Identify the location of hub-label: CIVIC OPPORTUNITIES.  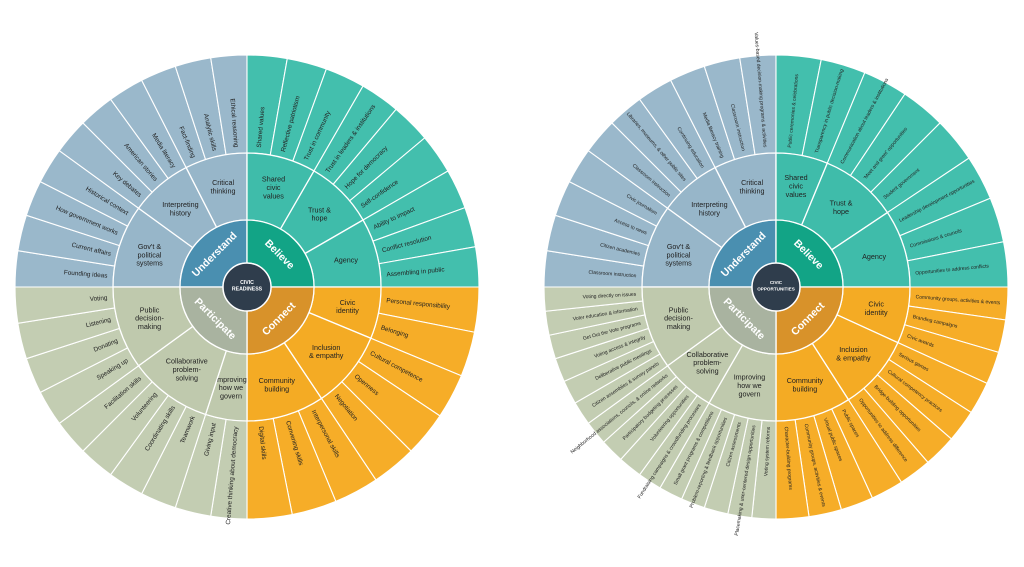
(776, 286).